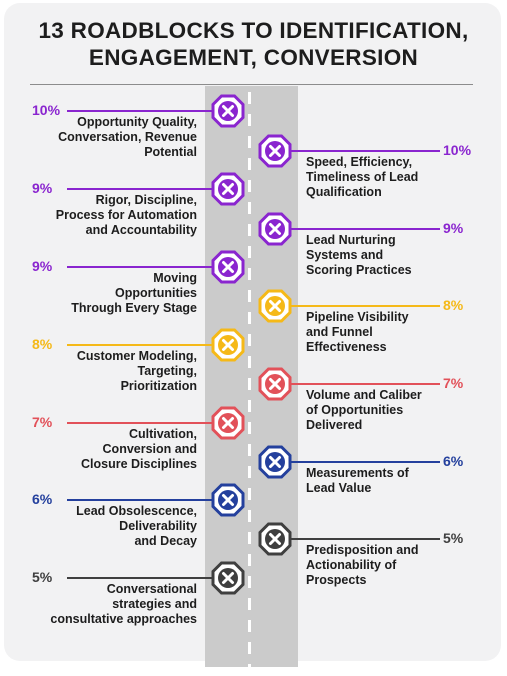  Describe the element at coordinates (253, 57) in the screenshot. I see `title-line-2: ENGAGEMENT, CONVERSION` at that location.